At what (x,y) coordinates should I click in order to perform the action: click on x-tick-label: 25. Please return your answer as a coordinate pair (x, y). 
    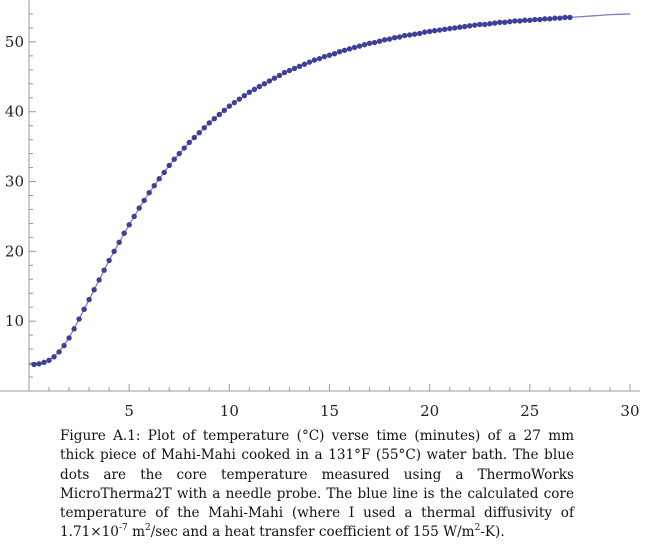
    Looking at the image, I should click on (529, 411).